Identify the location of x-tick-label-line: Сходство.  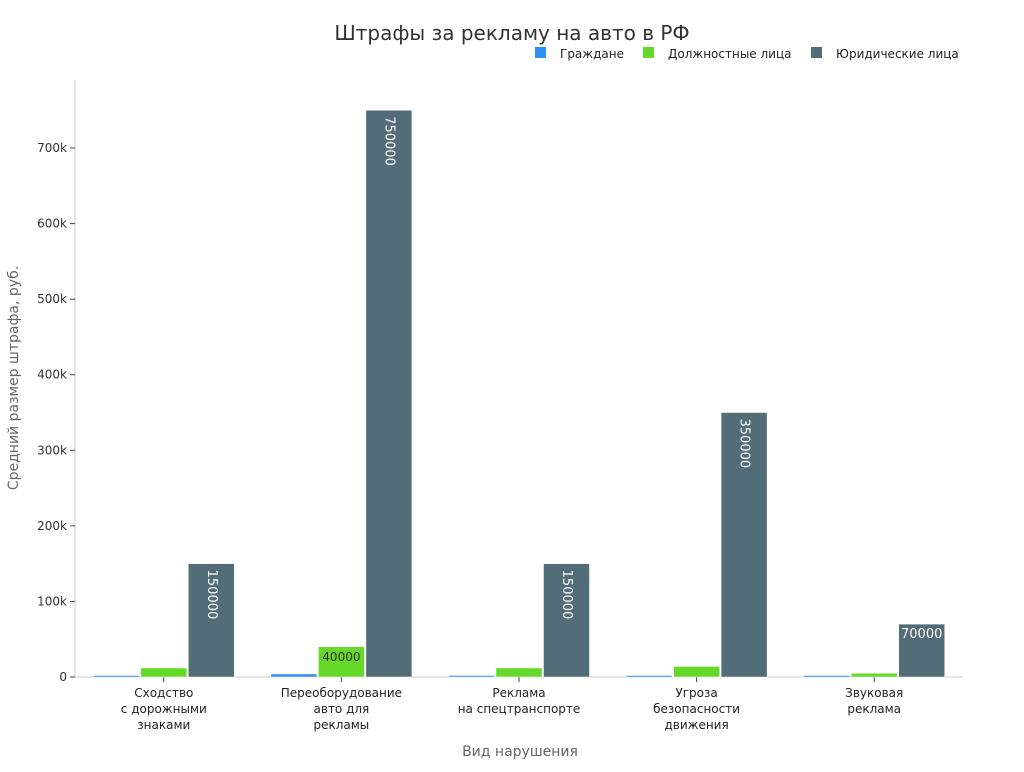
(163, 693).